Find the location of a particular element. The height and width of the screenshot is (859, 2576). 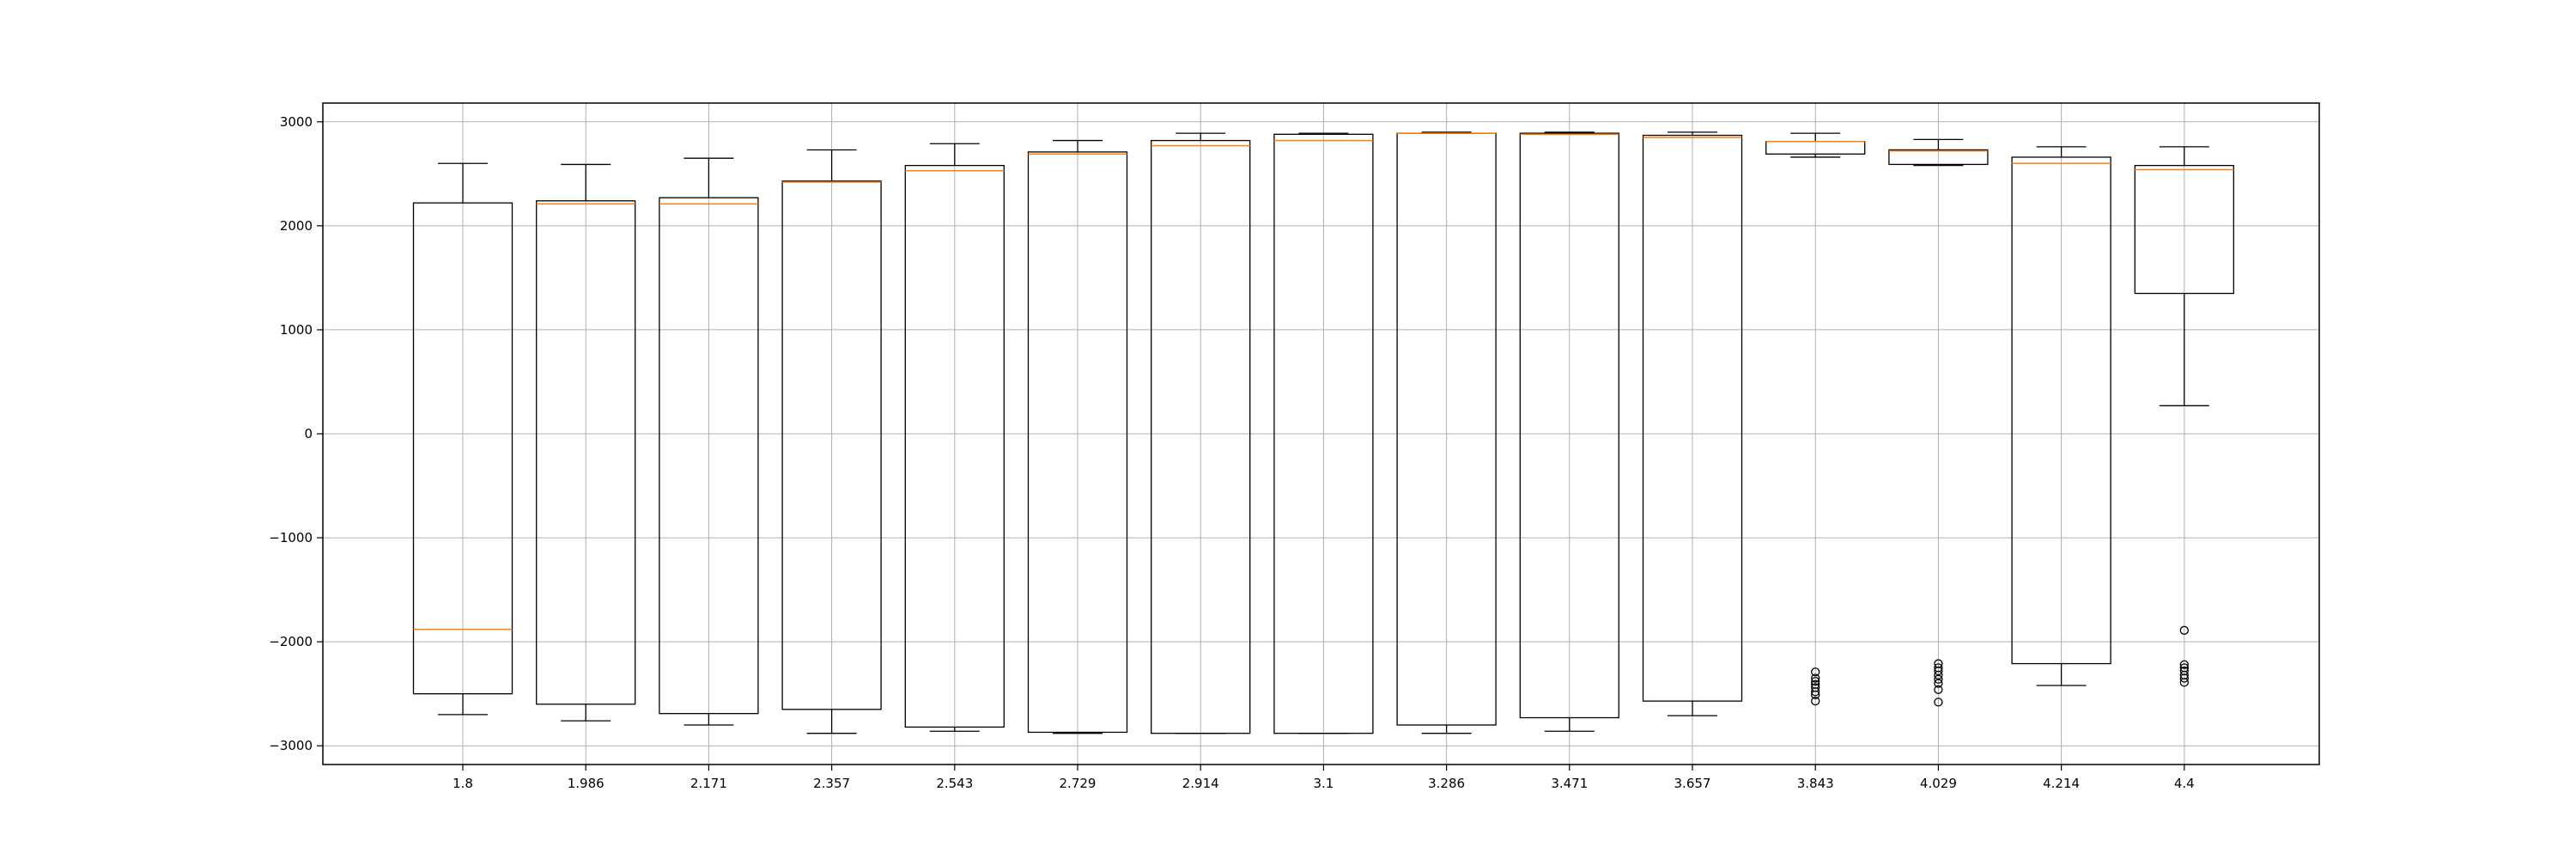

y-tick-label: 2000 is located at coordinates (296, 226).